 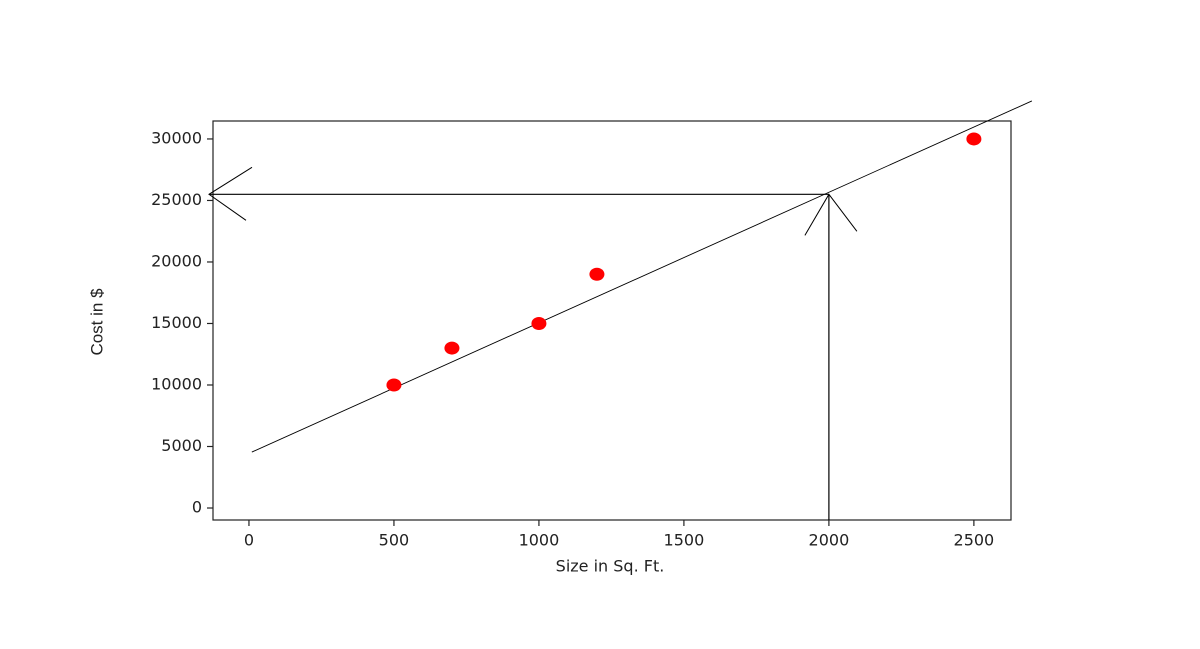 I want to click on y-axis-label: Cost in $, so click(x=96, y=322).